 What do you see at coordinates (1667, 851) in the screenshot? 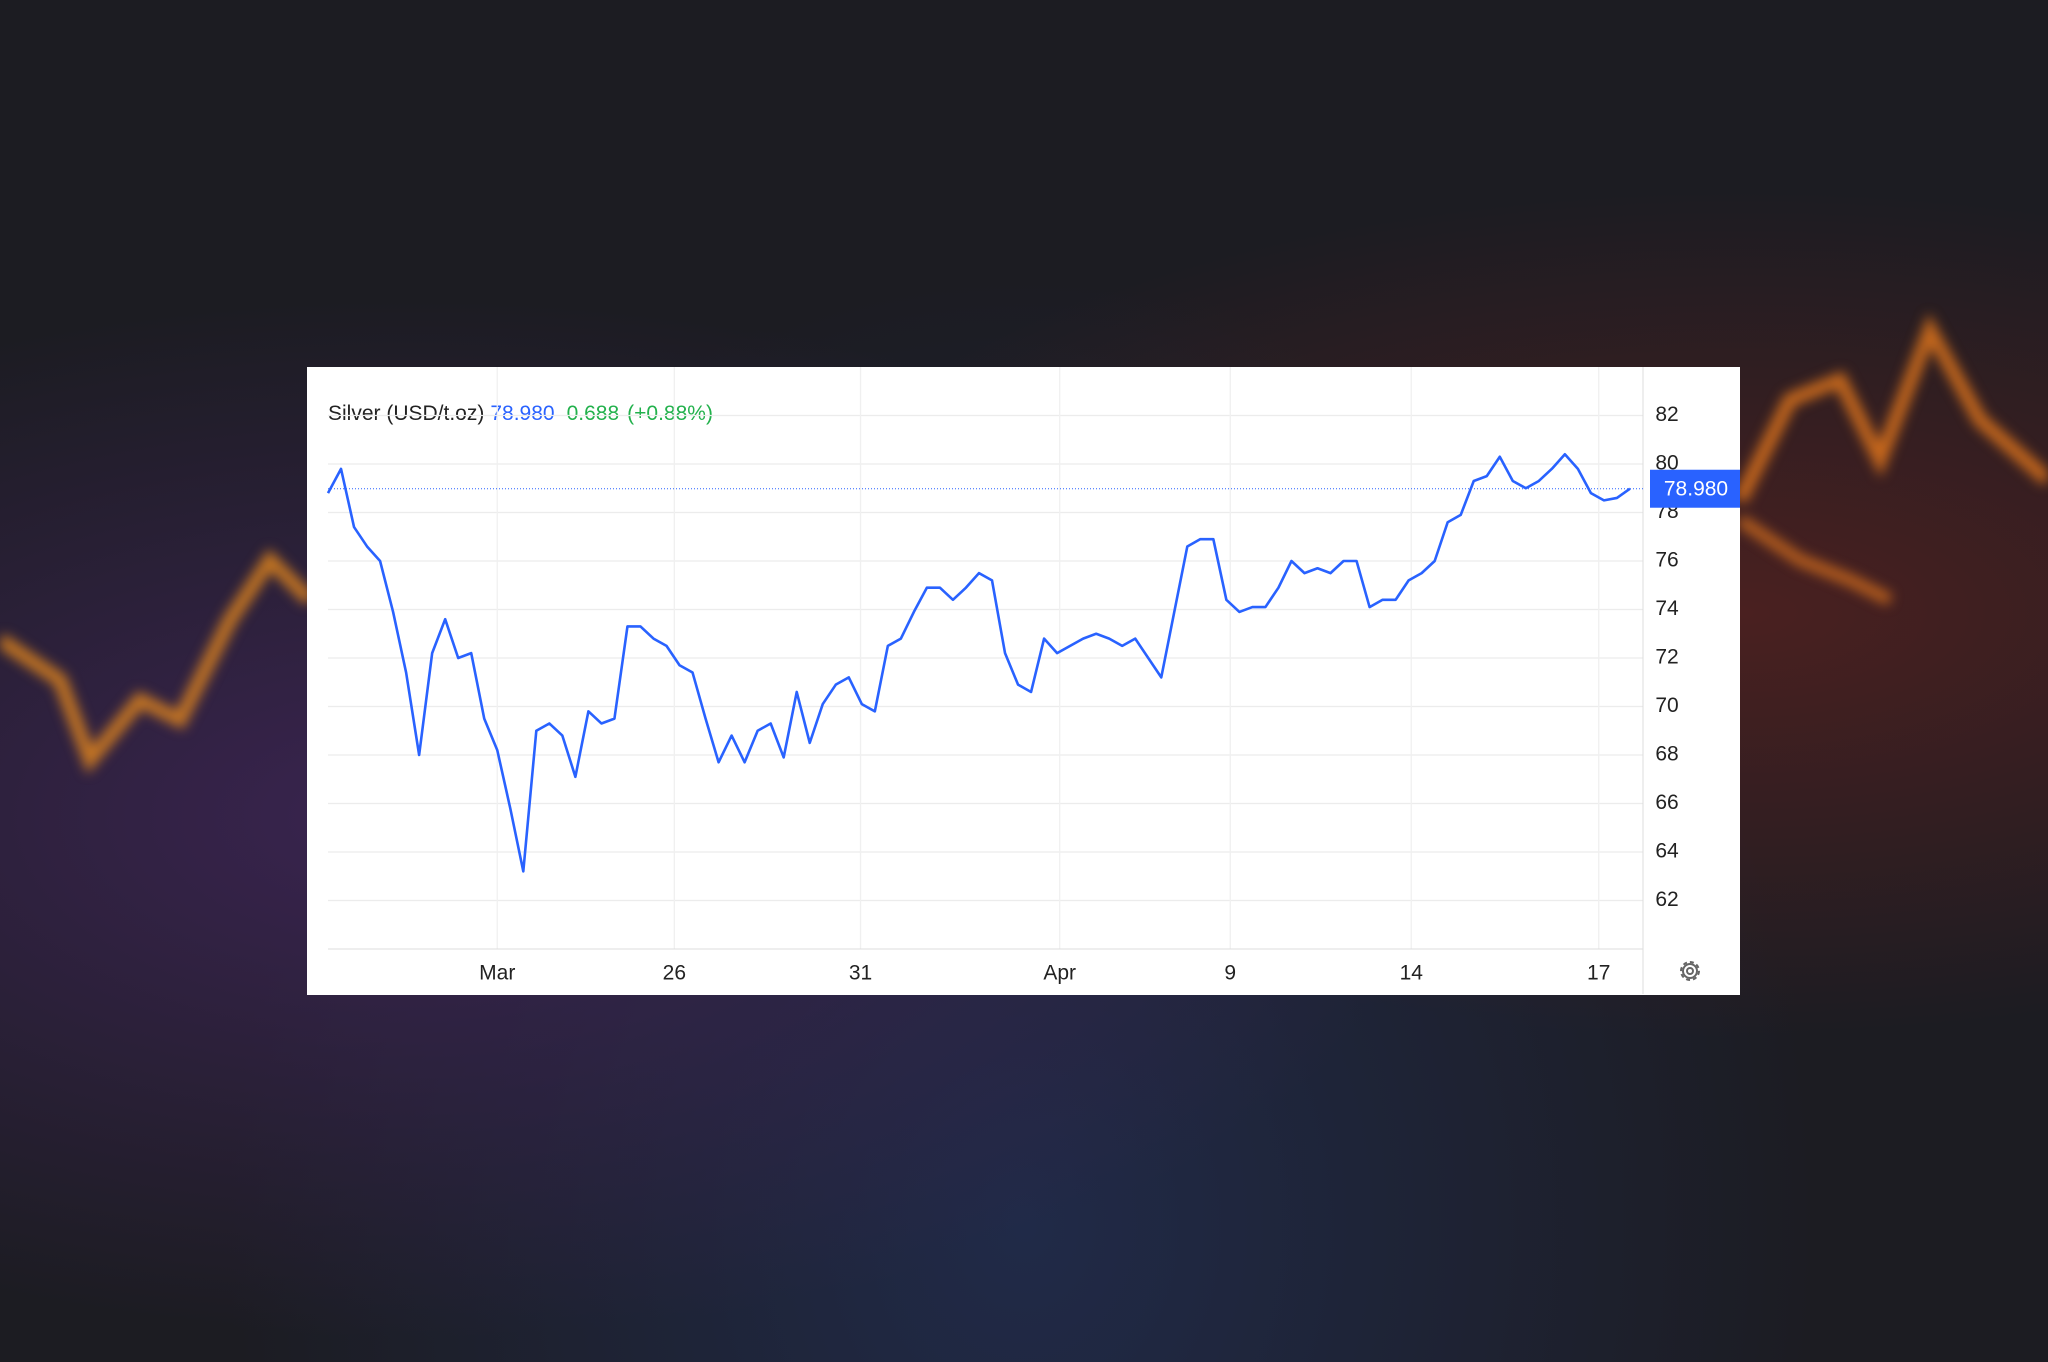
I see `y-tick-label: 64` at bounding box center [1667, 851].